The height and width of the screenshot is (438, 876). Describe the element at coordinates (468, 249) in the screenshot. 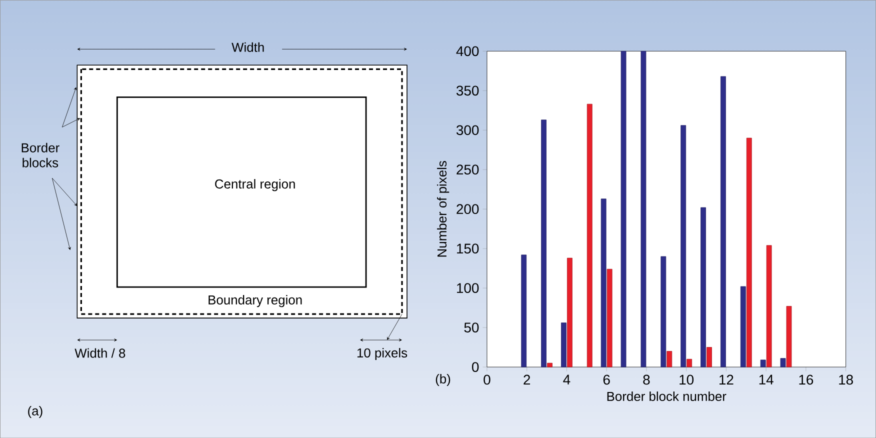

I see `y-tick-label: 150` at that location.